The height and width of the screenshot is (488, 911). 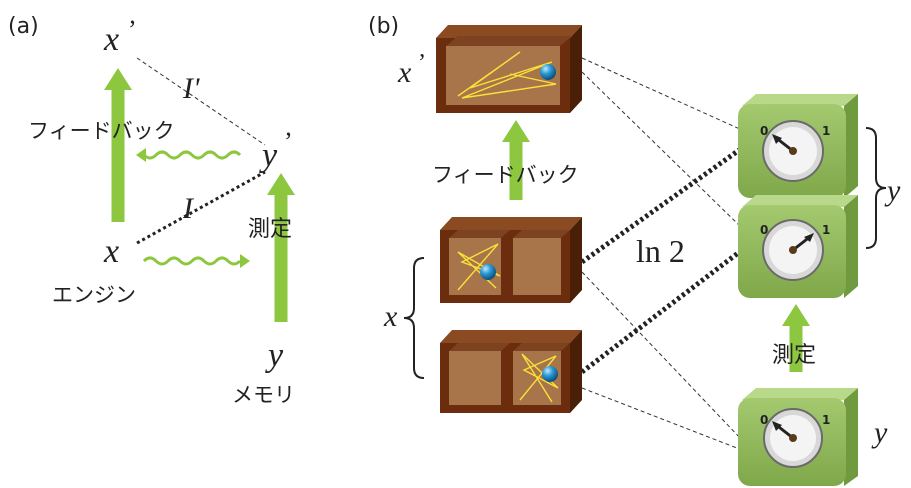 I want to click on x-prime-label: x, so click(x=111, y=39).